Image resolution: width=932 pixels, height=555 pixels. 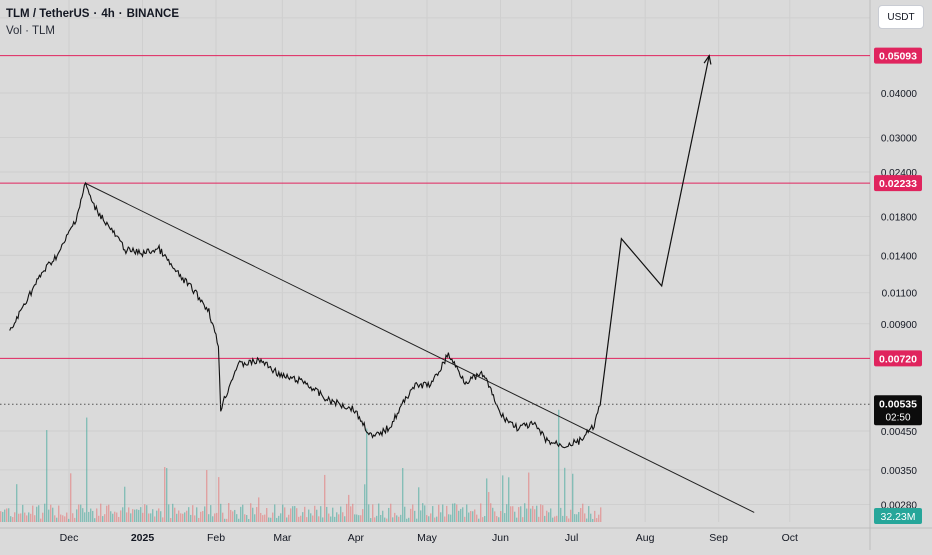 What do you see at coordinates (92, 14) in the screenshot?
I see `chart-legend-title: TLM / TetherUS · 4h · BINANCE` at bounding box center [92, 14].